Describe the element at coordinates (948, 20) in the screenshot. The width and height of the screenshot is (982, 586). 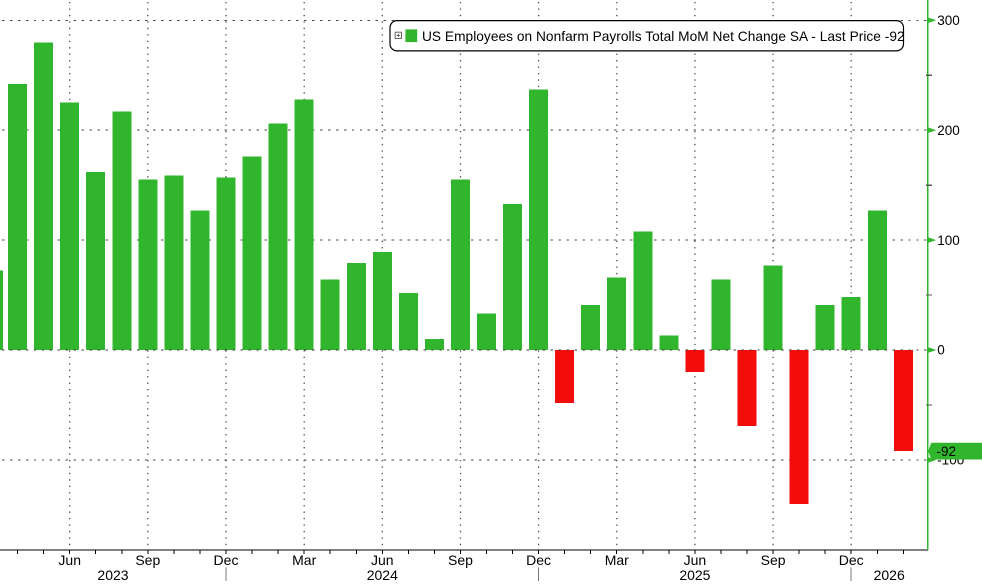
I see `svg-text: 300` at that location.